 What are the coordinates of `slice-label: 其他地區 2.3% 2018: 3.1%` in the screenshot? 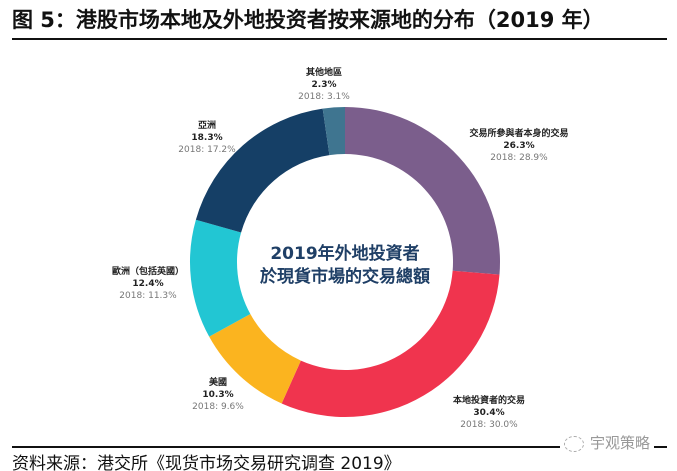 It's located at (324, 85).